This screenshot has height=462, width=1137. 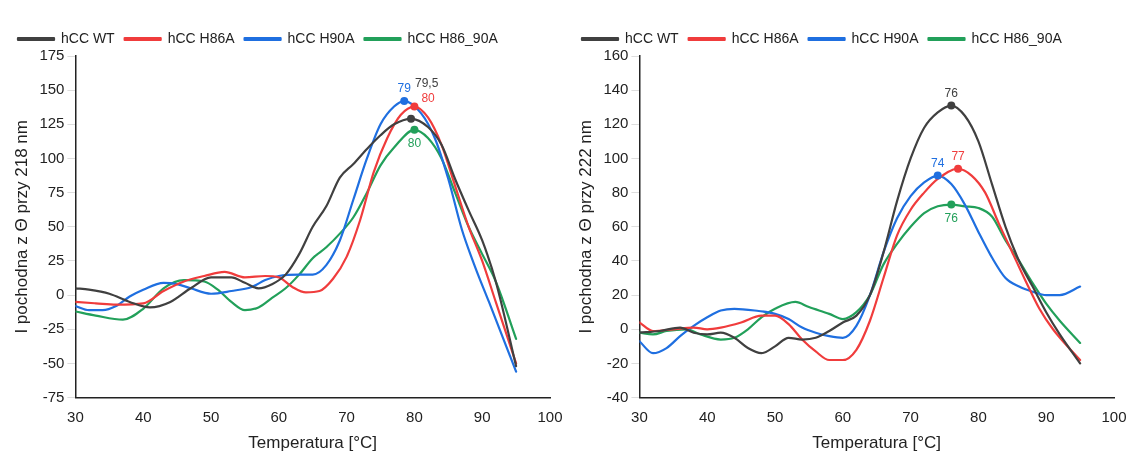 What do you see at coordinates (617, 362) in the screenshot?
I see `y-tick-label: -20` at bounding box center [617, 362].